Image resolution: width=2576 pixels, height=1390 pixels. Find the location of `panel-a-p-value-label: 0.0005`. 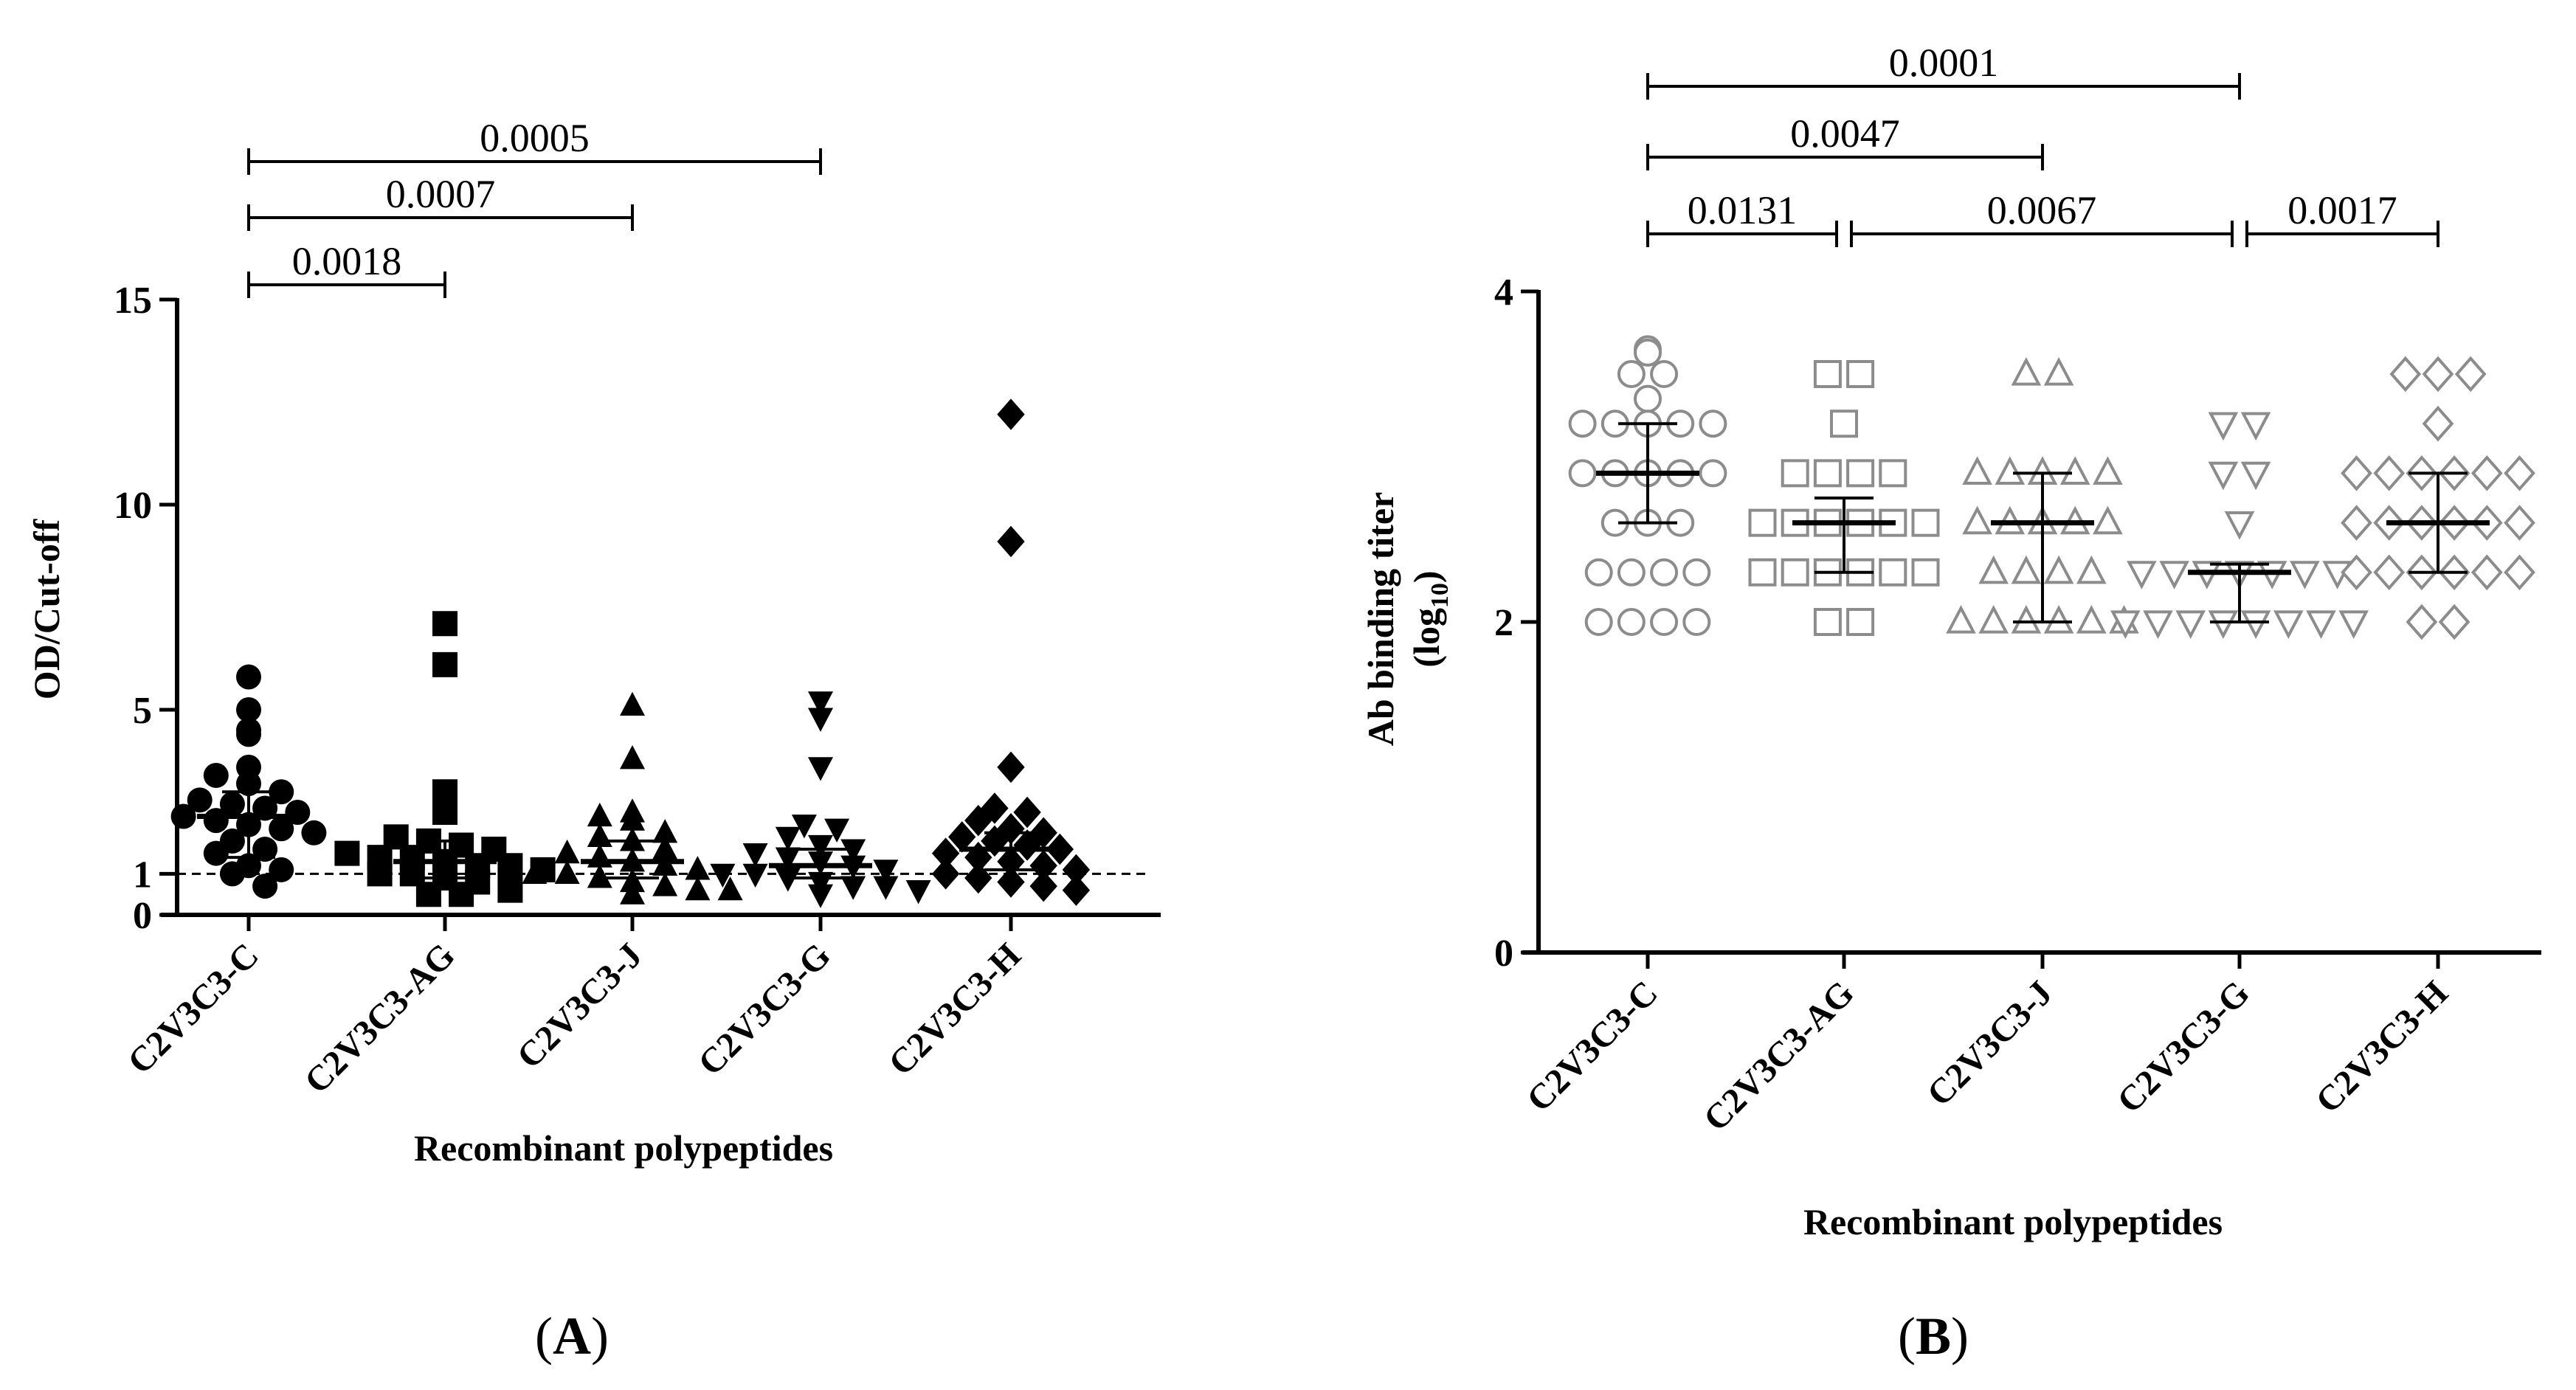

panel-a-p-value-label: 0.0005 is located at coordinates (535, 138).